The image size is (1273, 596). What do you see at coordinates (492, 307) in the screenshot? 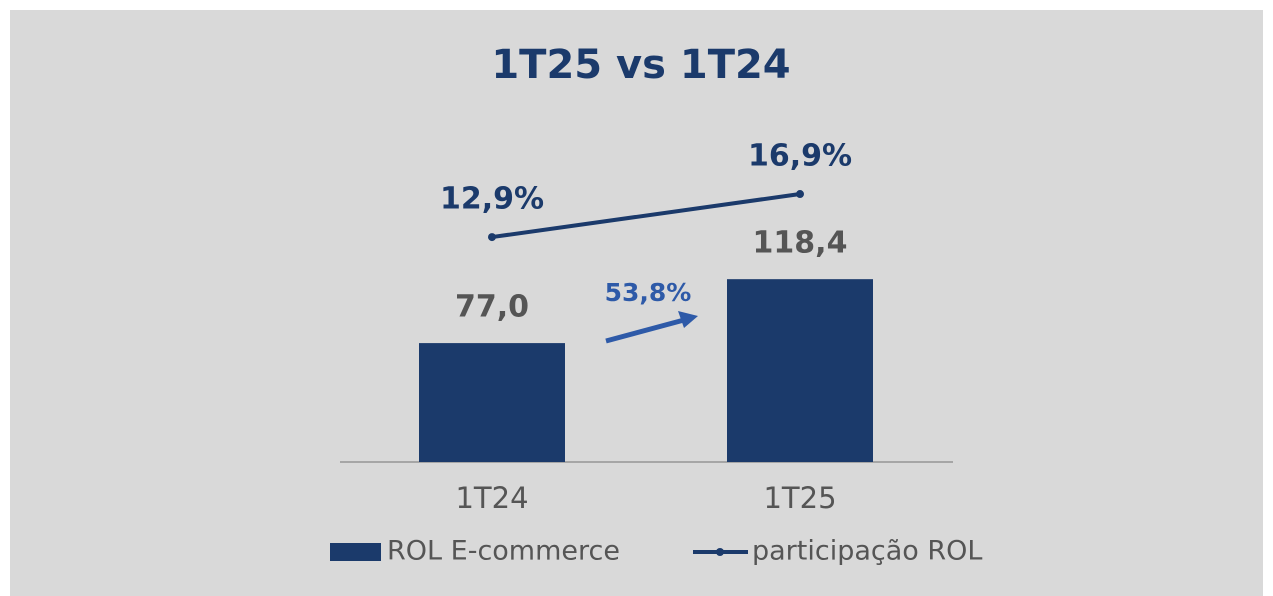
I see `value-label: 77,0` at bounding box center [492, 307].